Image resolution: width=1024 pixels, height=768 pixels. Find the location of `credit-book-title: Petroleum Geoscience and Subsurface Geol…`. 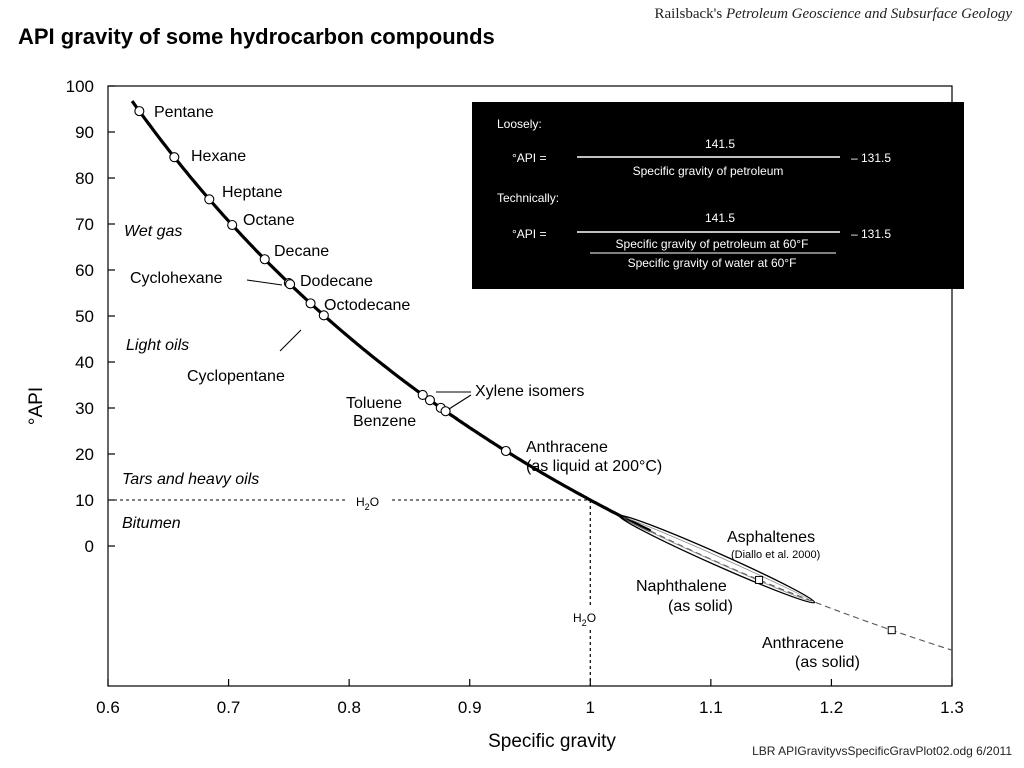

credit-book-title: Petroleum Geoscience and Subsurface Geol… is located at coordinates (868, 14).